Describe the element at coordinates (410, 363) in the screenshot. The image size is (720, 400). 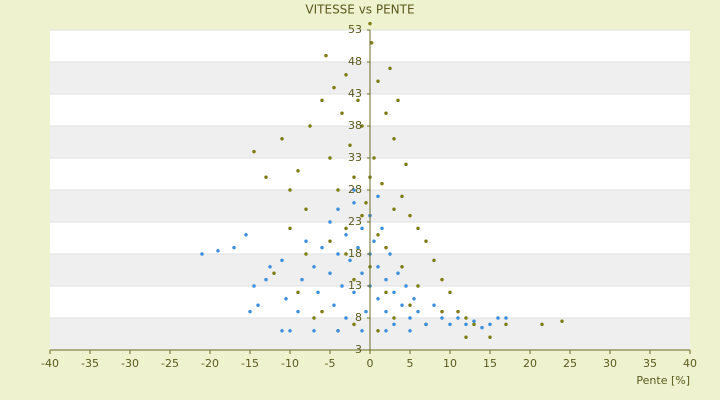
I see `x-tick-label: 5` at that location.